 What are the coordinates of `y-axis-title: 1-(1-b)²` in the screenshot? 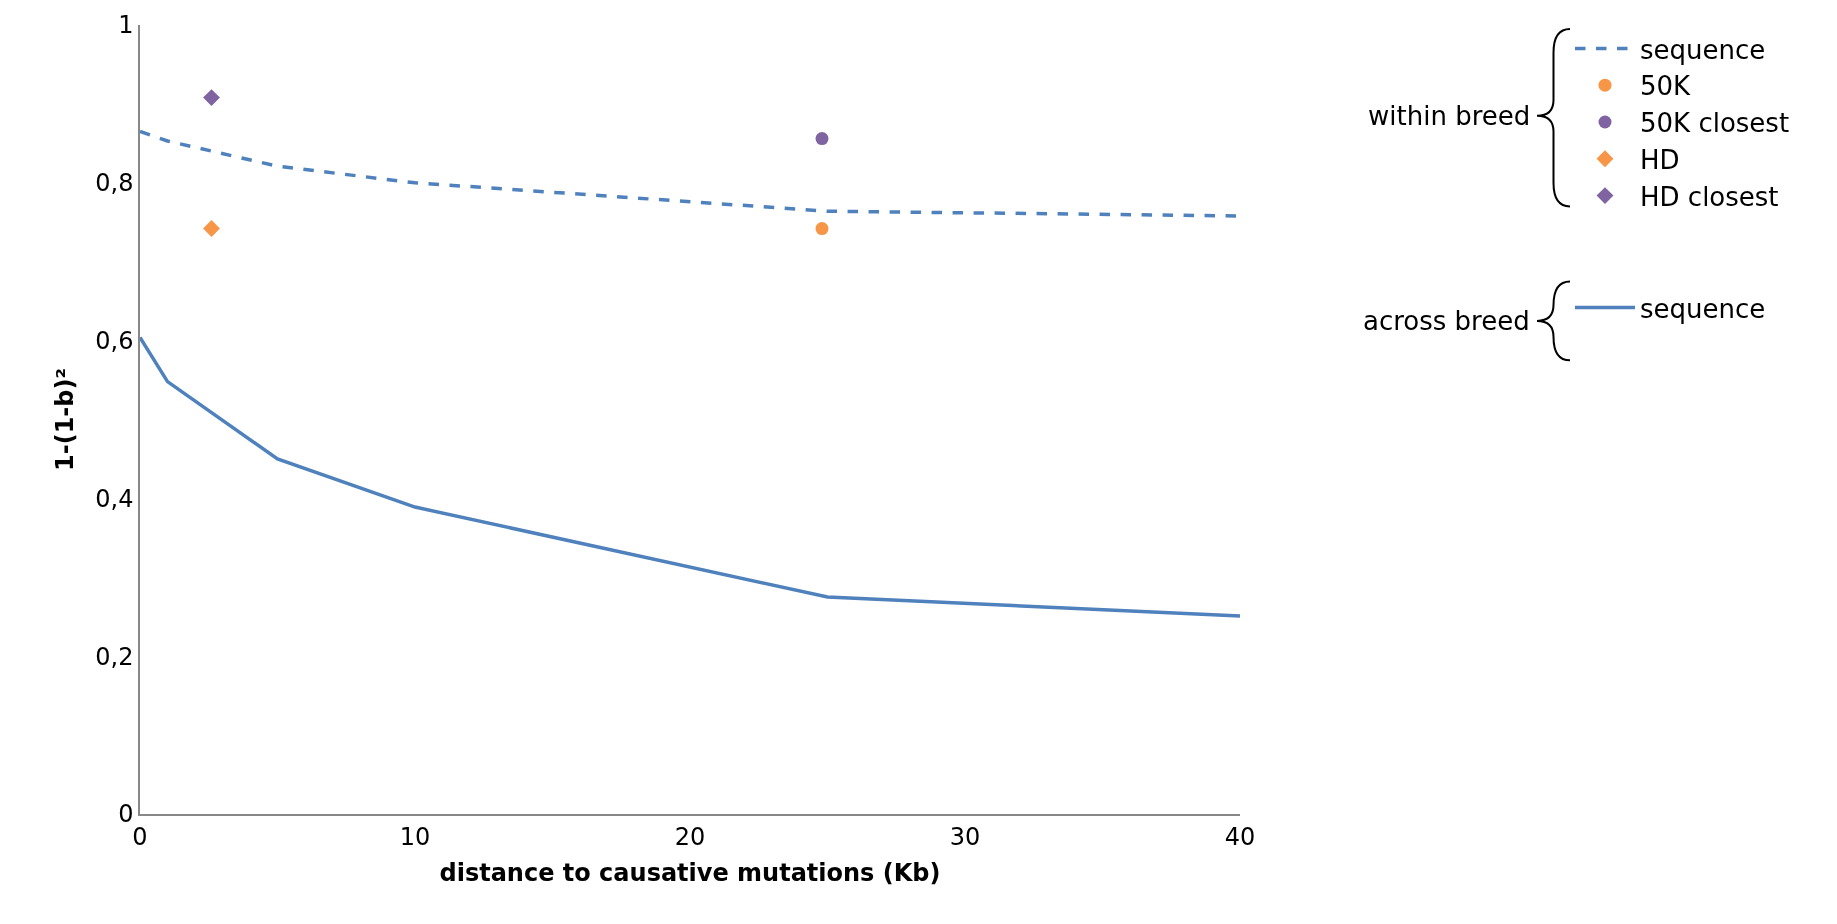 It's located at (64, 419).